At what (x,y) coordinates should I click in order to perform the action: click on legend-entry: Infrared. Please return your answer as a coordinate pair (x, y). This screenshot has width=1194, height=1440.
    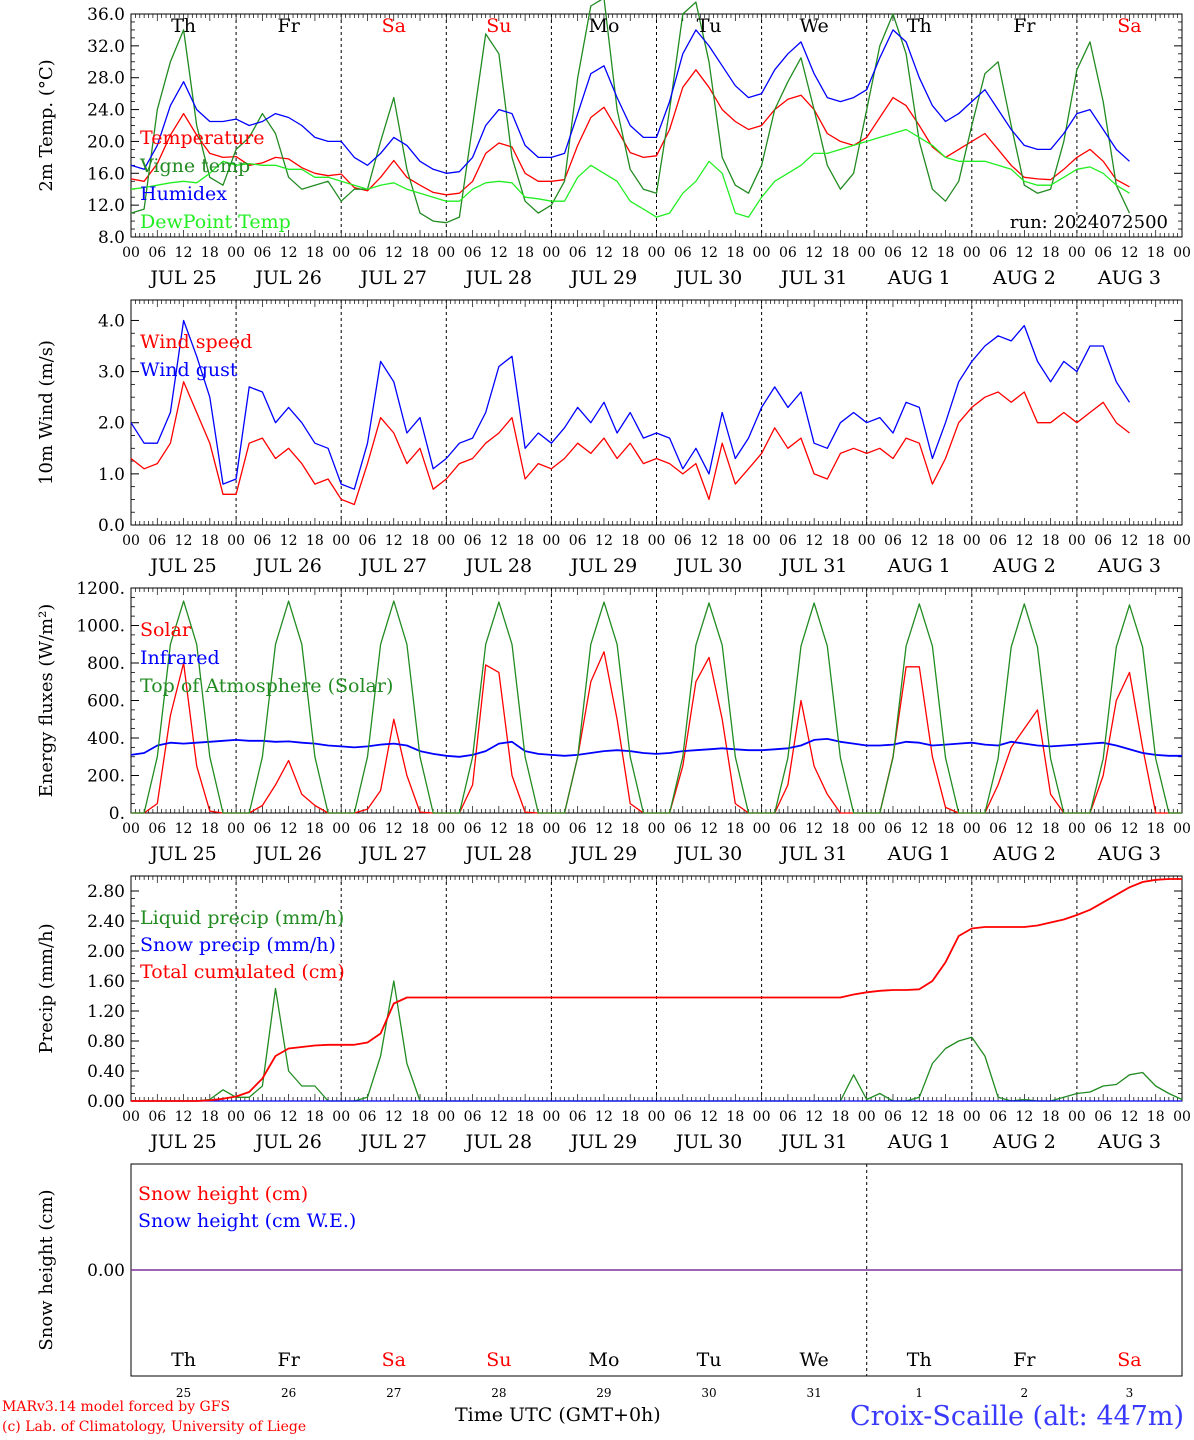
    Looking at the image, I should click on (180, 658).